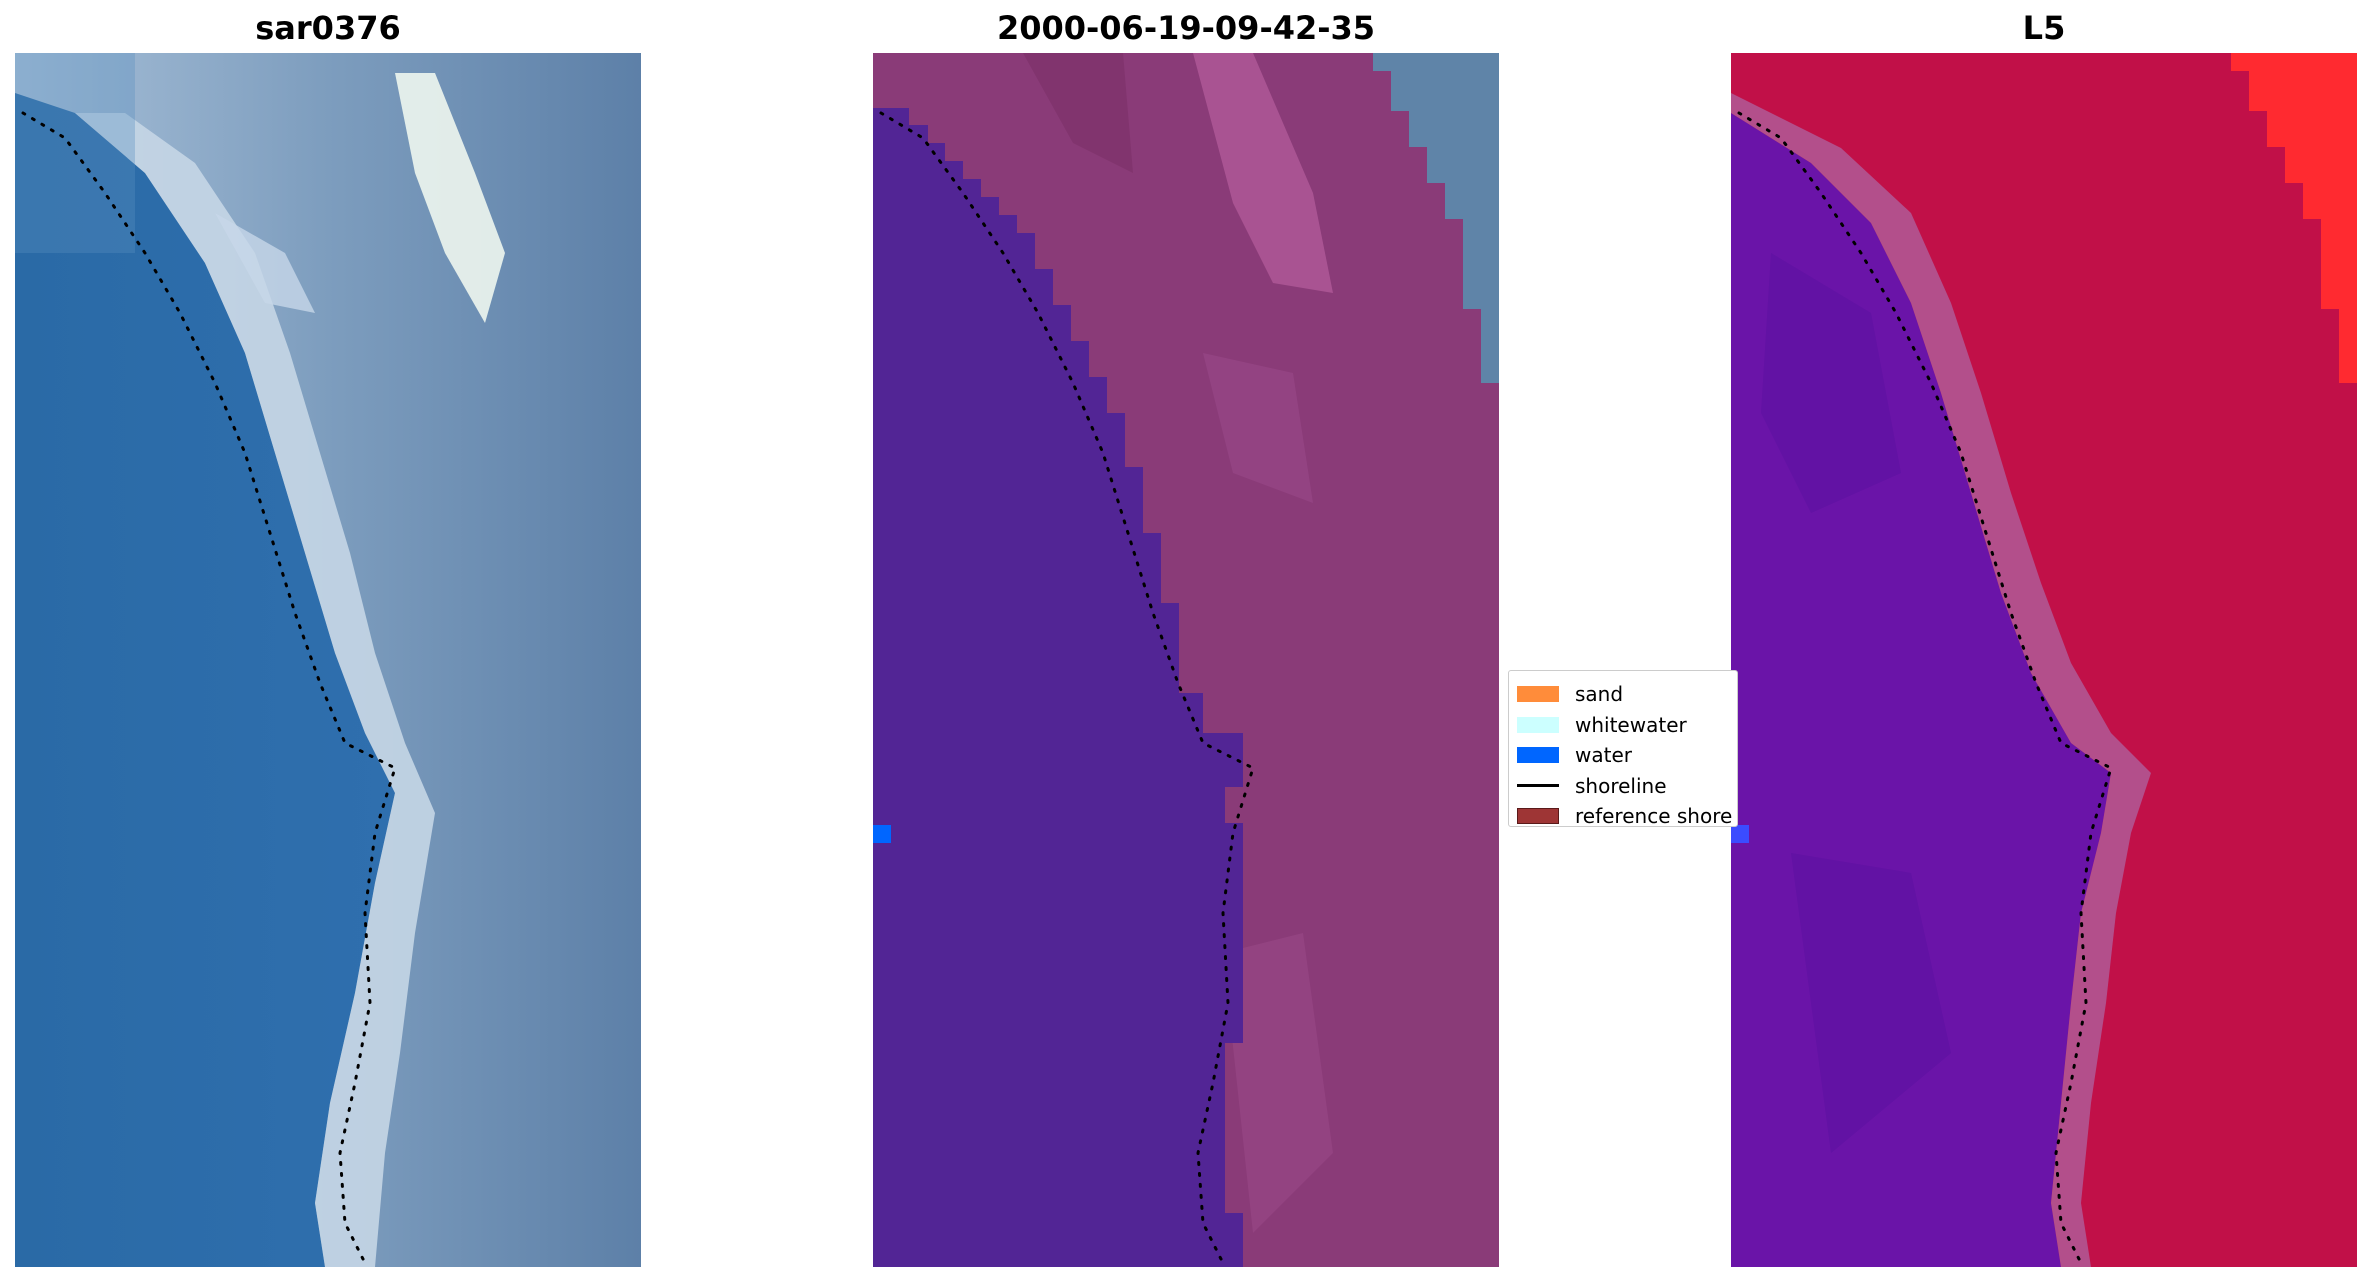 Image resolution: width=2371 pixels, height=1283 pixels. I want to click on legend-swatch-water, so click(1538, 755).